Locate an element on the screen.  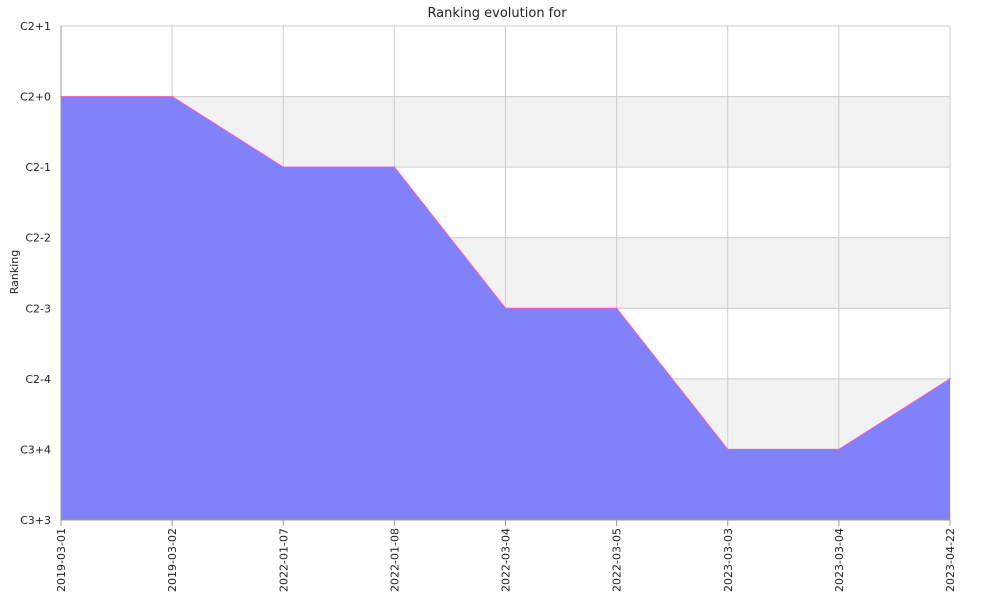
y-tick-label: C2-2 is located at coordinates (38, 238).